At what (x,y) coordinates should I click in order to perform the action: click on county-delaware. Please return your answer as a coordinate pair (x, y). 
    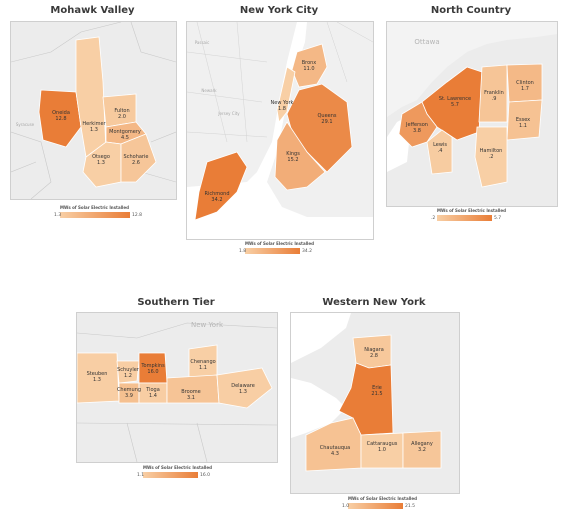
    Looking at the image, I should click on (244, 388).